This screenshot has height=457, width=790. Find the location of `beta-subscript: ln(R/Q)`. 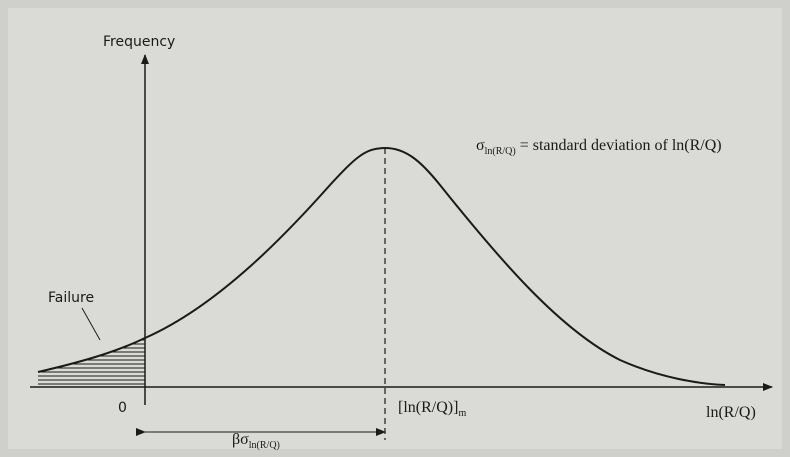

beta-subscript: ln(R/Q) is located at coordinates (264, 445).